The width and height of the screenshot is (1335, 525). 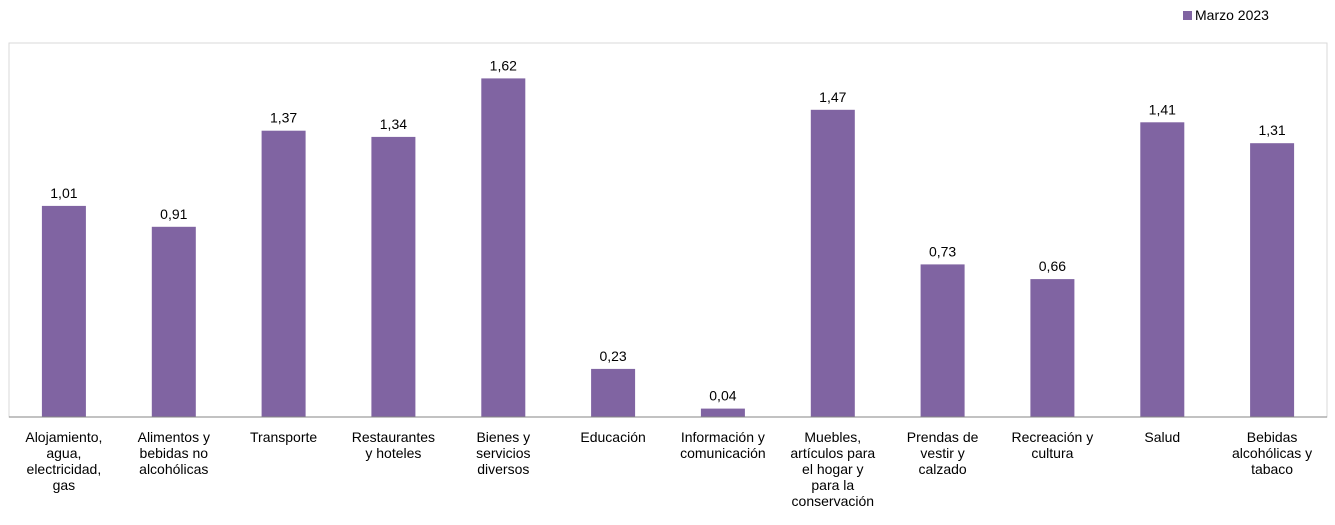 What do you see at coordinates (503, 453) in the screenshot?
I see `category-label: Bienes y servicios diversos` at bounding box center [503, 453].